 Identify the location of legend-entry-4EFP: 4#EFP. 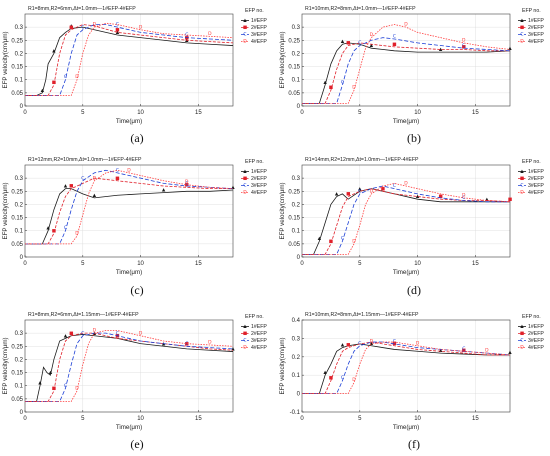
(536, 348).